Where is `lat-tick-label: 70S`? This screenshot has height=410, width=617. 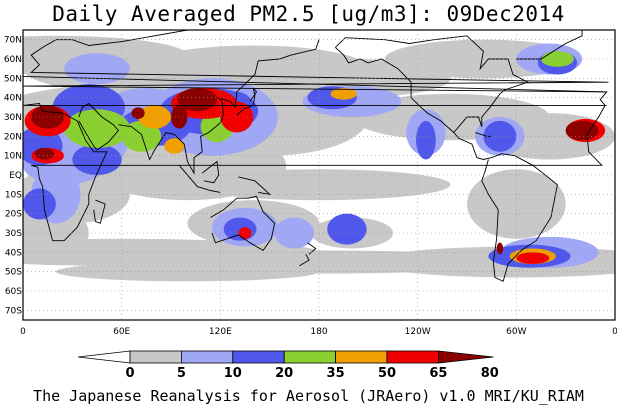 lat-tick-label: 70S is located at coordinates (13, 311).